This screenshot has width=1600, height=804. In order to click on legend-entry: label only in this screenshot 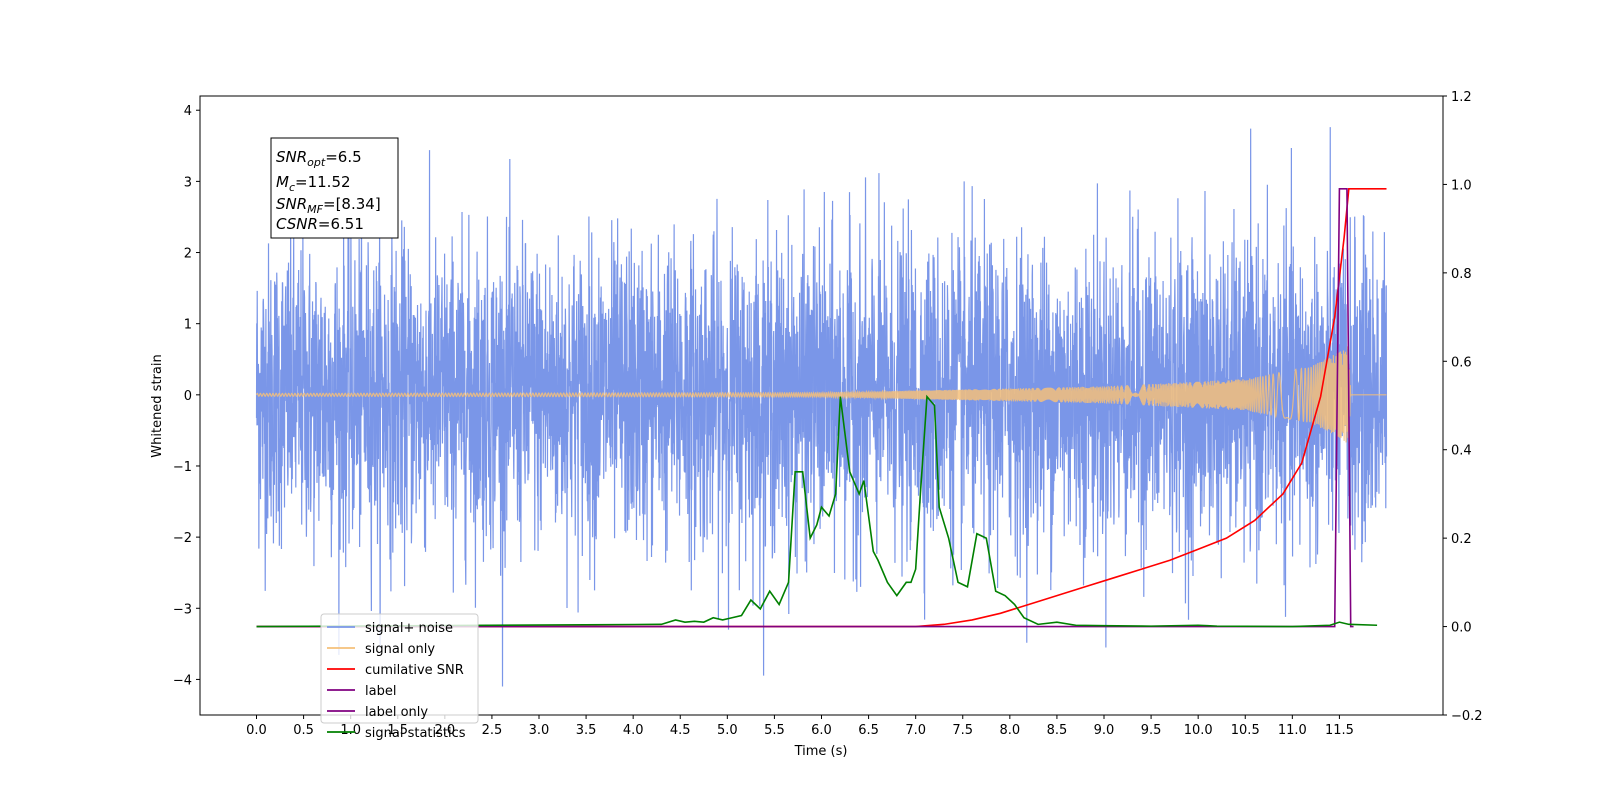, I will do `click(396, 712)`.